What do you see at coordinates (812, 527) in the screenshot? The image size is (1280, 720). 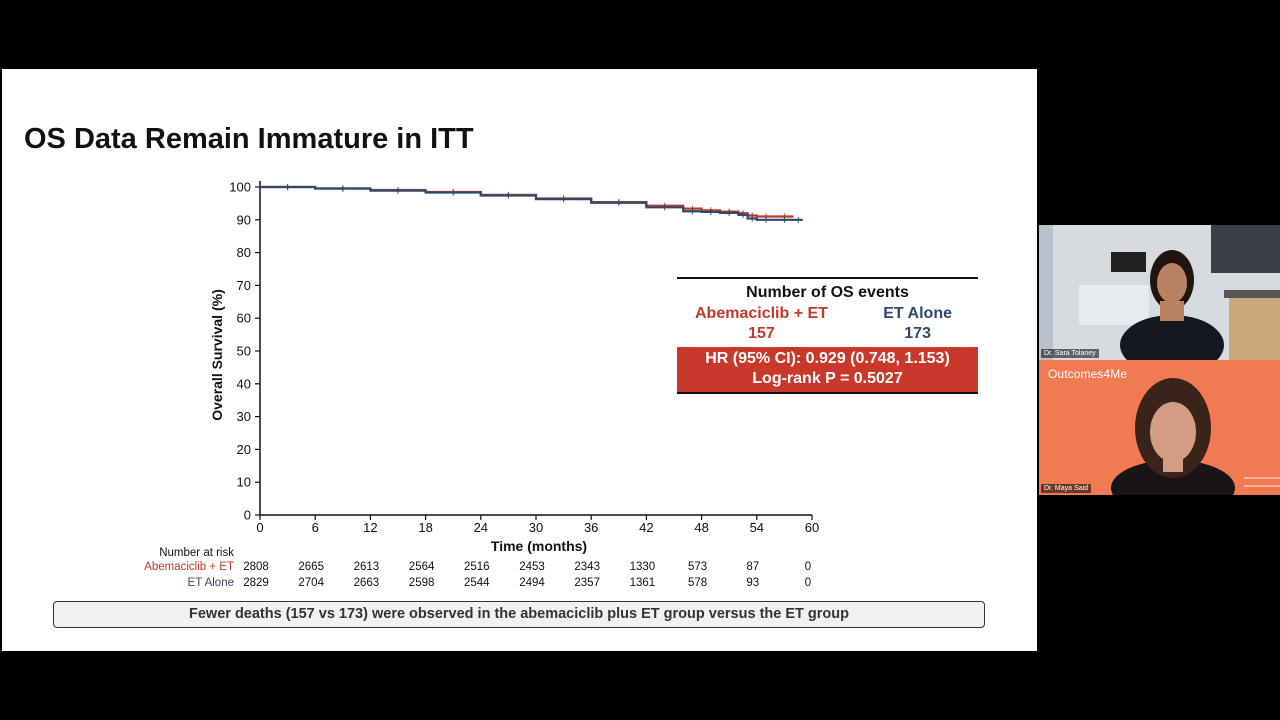 I see `x-tick-label: 60` at bounding box center [812, 527].